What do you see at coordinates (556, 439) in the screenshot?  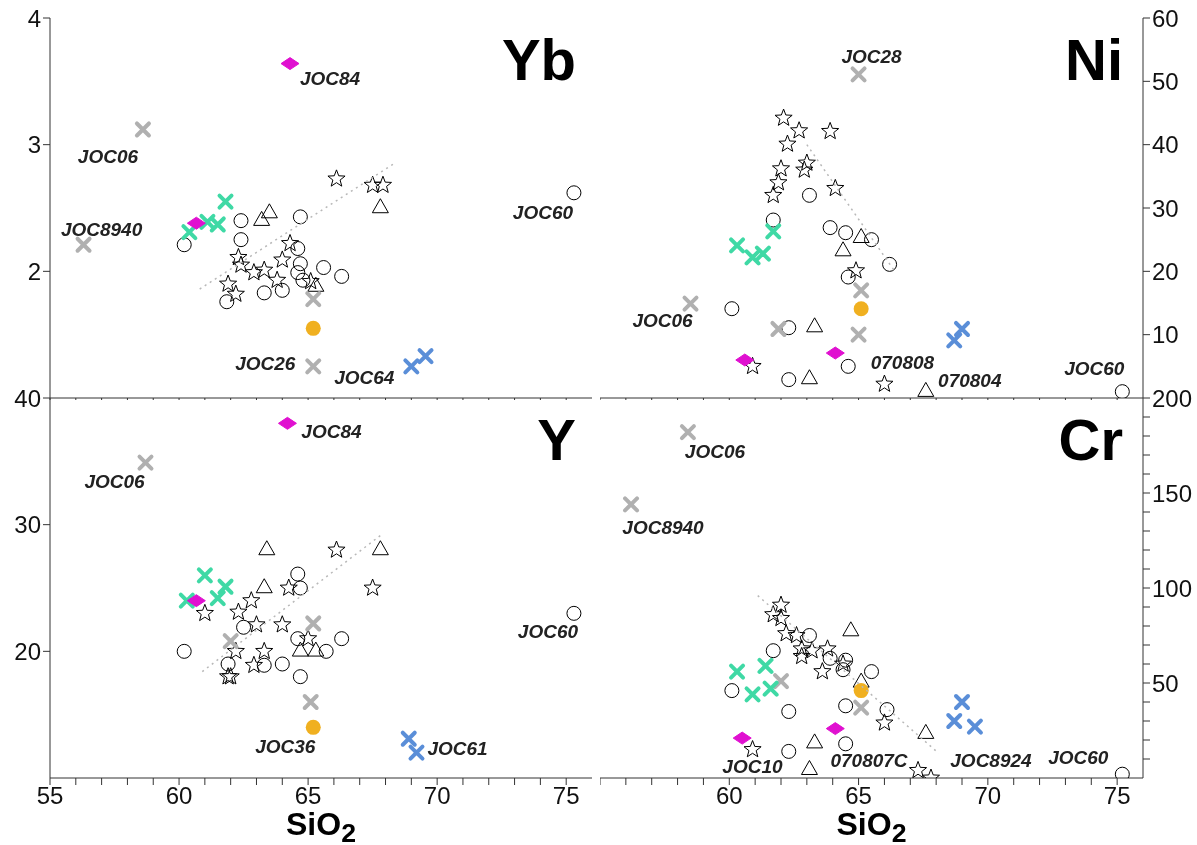 I see `chart-title: Y` at bounding box center [556, 439].